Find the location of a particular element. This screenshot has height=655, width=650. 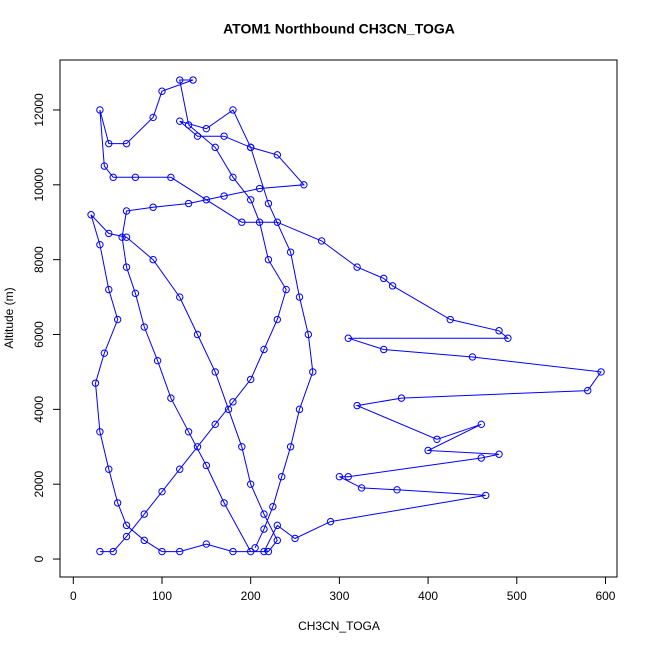

x-axis-label: CH3CN_TOGA is located at coordinates (339, 626).